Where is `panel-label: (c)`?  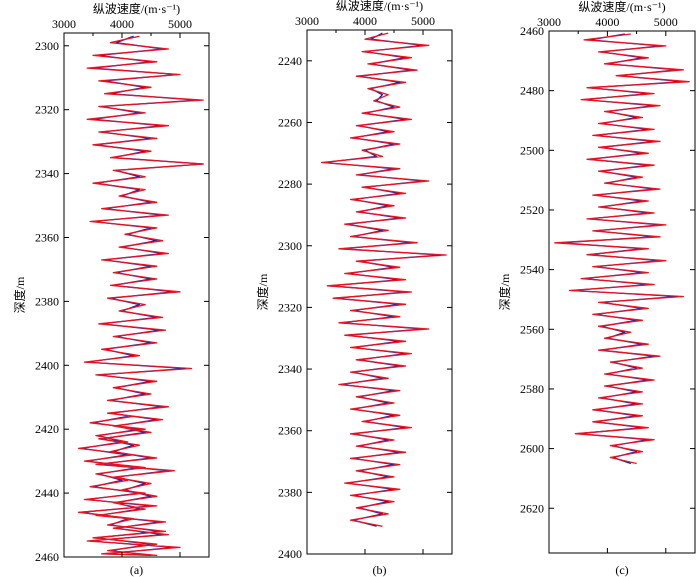 panel-label: (c) is located at coordinates (621, 570).